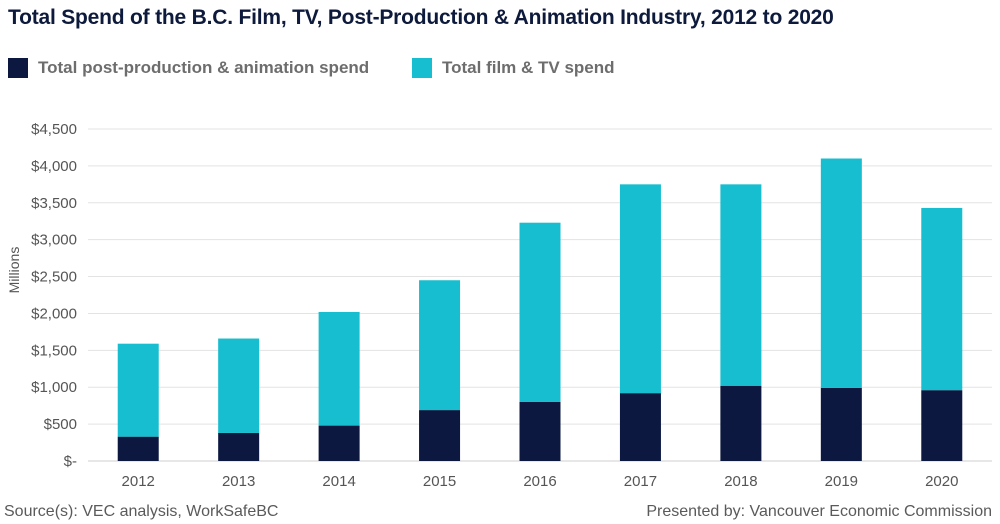  Describe the element at coordinates (14, 270) in the screenshot. I see `y-axis-title: Millions` at that location.